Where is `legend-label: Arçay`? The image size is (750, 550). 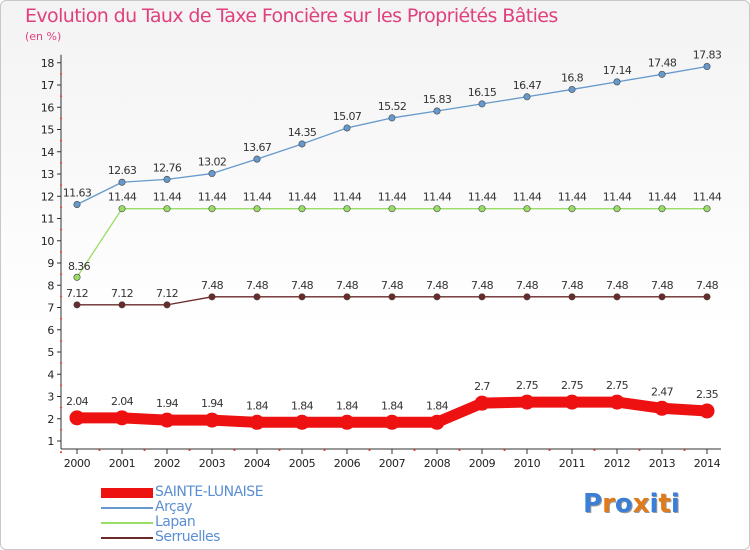
legend-label: Arçay is located at coordinates (174, 507).